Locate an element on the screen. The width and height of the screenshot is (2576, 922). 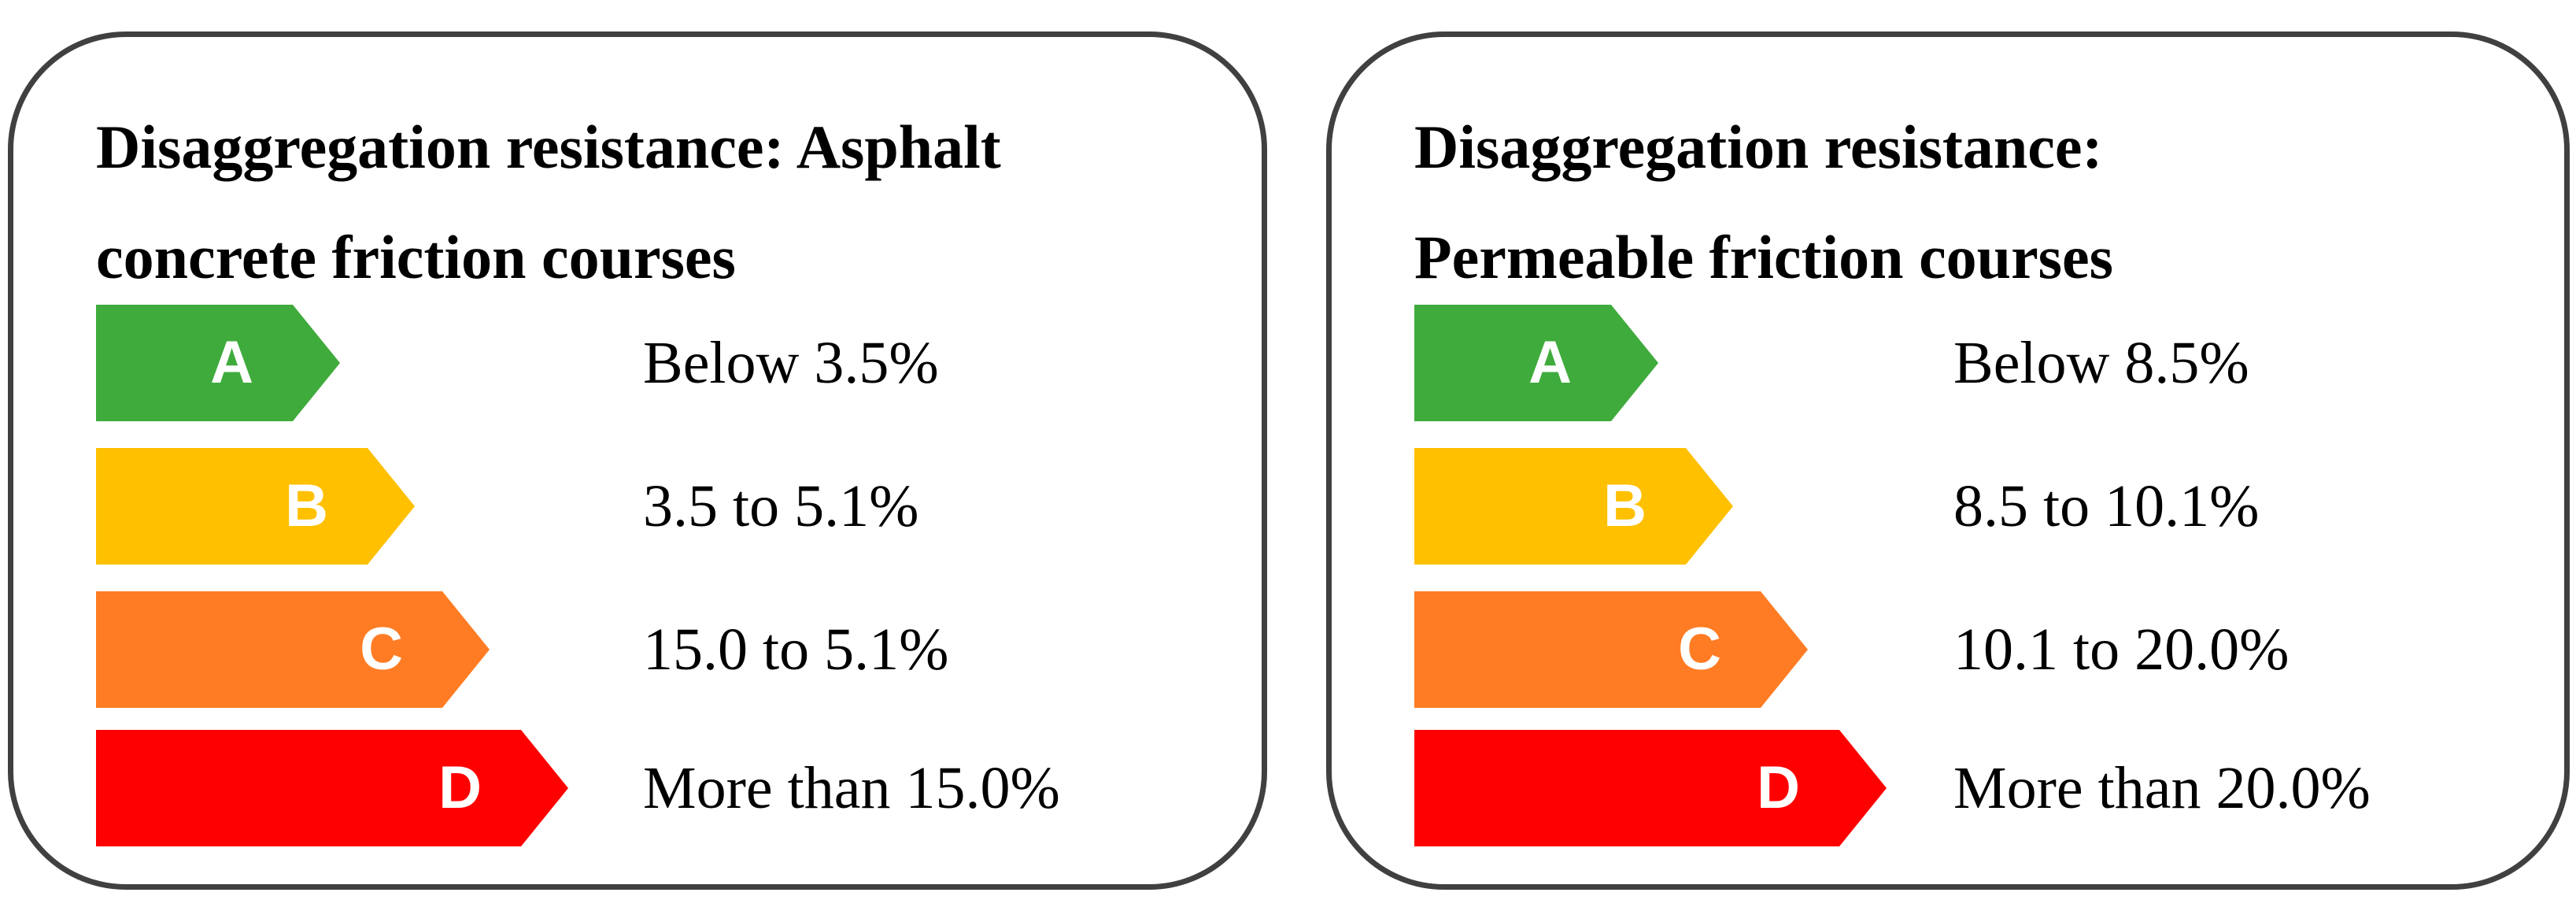
range-text-a: Below 8.5% is located at coordinates (2101, 363).